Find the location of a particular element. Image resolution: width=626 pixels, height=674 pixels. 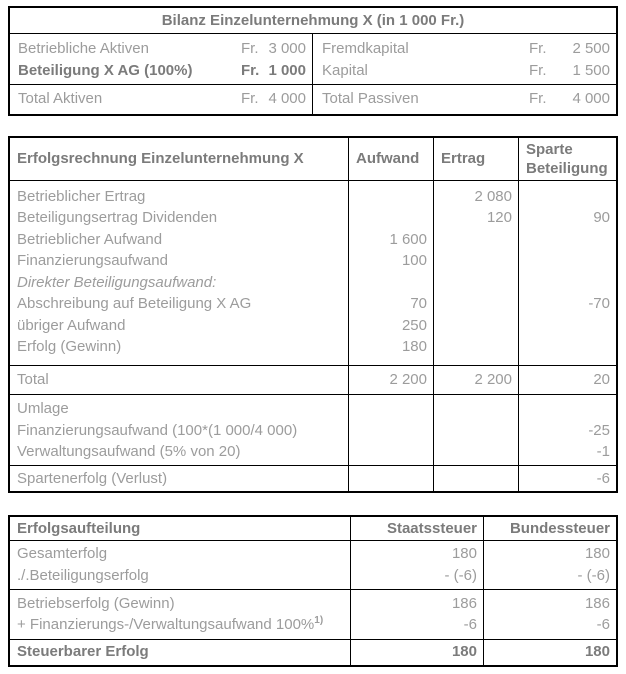

amount-cell: Fr. 1 000 is located at coordinates (273, 71).